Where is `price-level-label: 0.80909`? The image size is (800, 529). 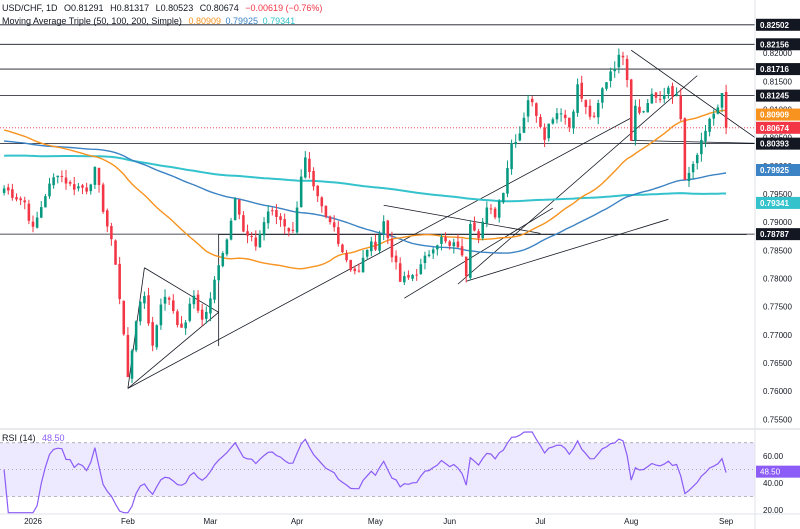
price-level-label: 0.80909 is located at coordinates (774, 115).